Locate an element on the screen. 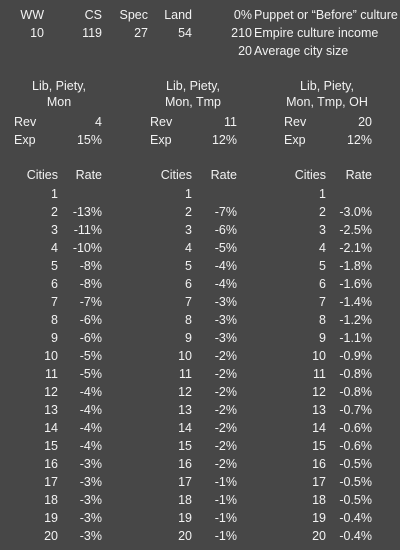 The image size is (400, 550). rate-cell: -0.5% is located at coordinates (355, 482).